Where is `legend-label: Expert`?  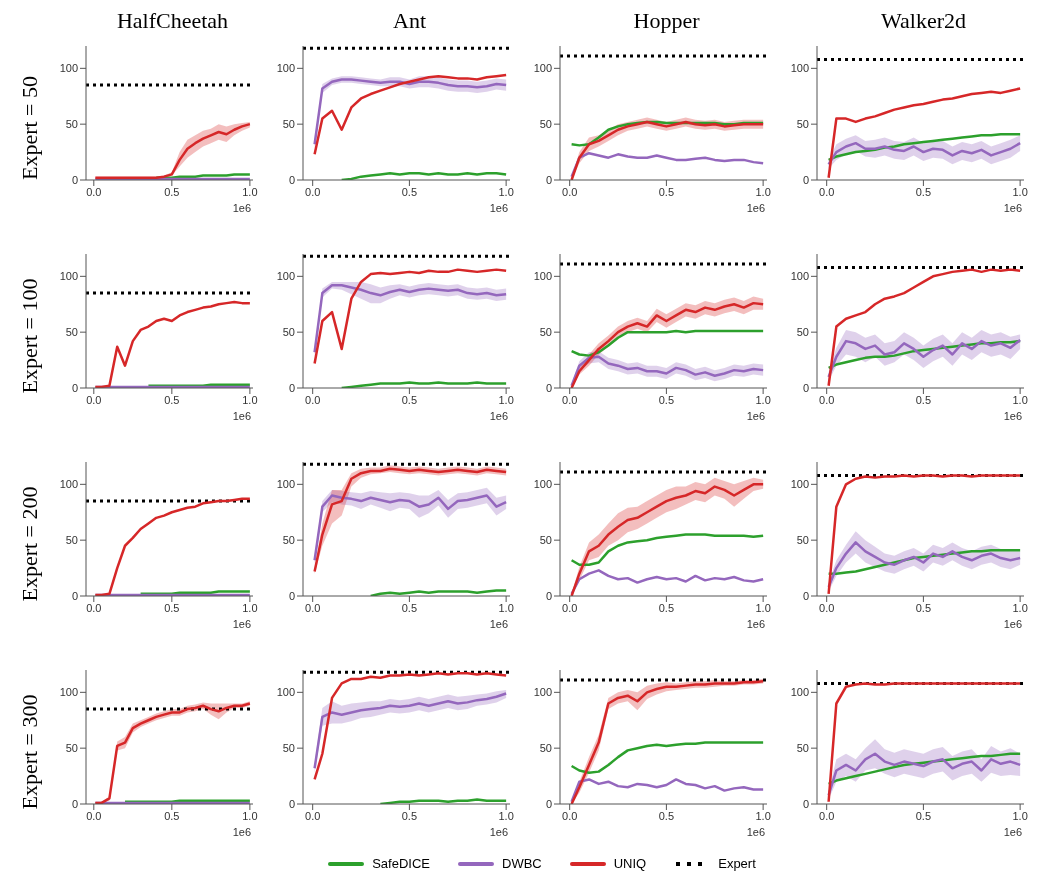 legend-label: Expert is located at coordinates (737, 863).